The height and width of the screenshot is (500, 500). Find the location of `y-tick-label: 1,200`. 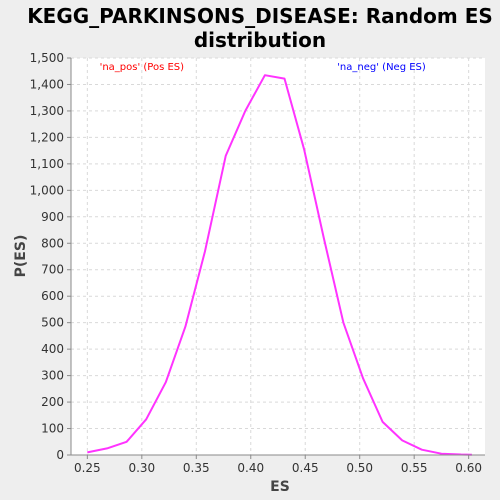

y-tick-label: 1,200 is located at coordinates (47, 137).